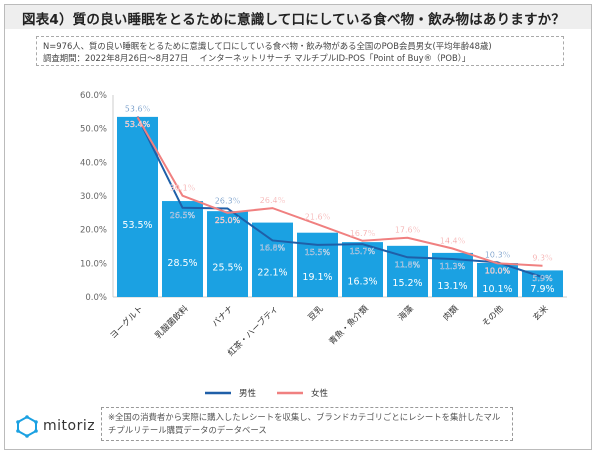 This screenshot has width=600, height=458. I want to click on y-tick-label: 20.0%, so click(93, 231).